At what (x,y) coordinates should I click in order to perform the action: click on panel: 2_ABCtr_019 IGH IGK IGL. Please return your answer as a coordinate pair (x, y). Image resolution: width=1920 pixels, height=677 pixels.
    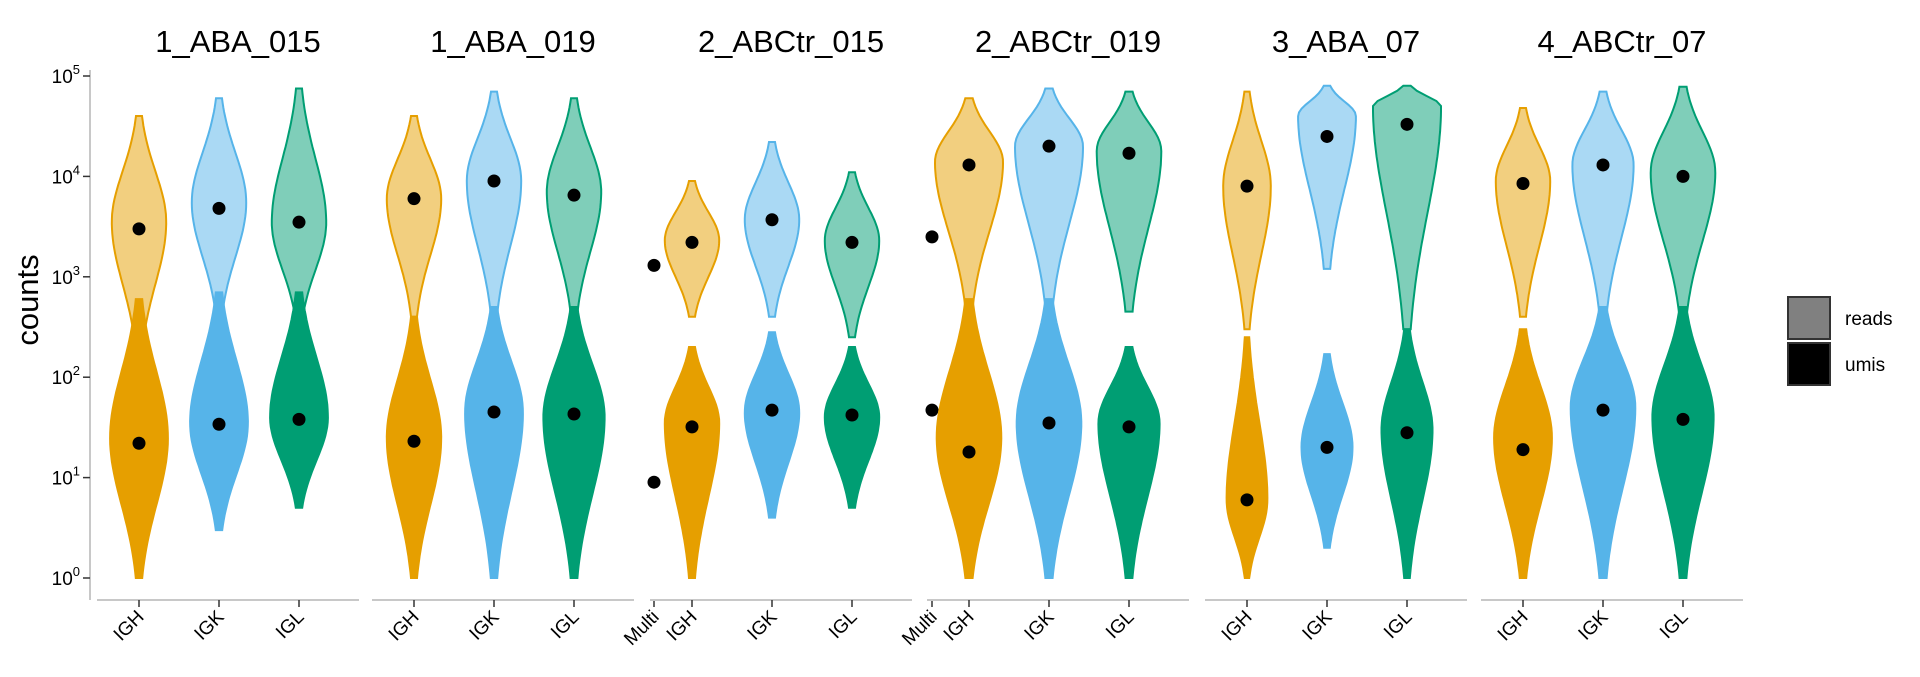
    Looking at the image, I should click on (1058, 334).